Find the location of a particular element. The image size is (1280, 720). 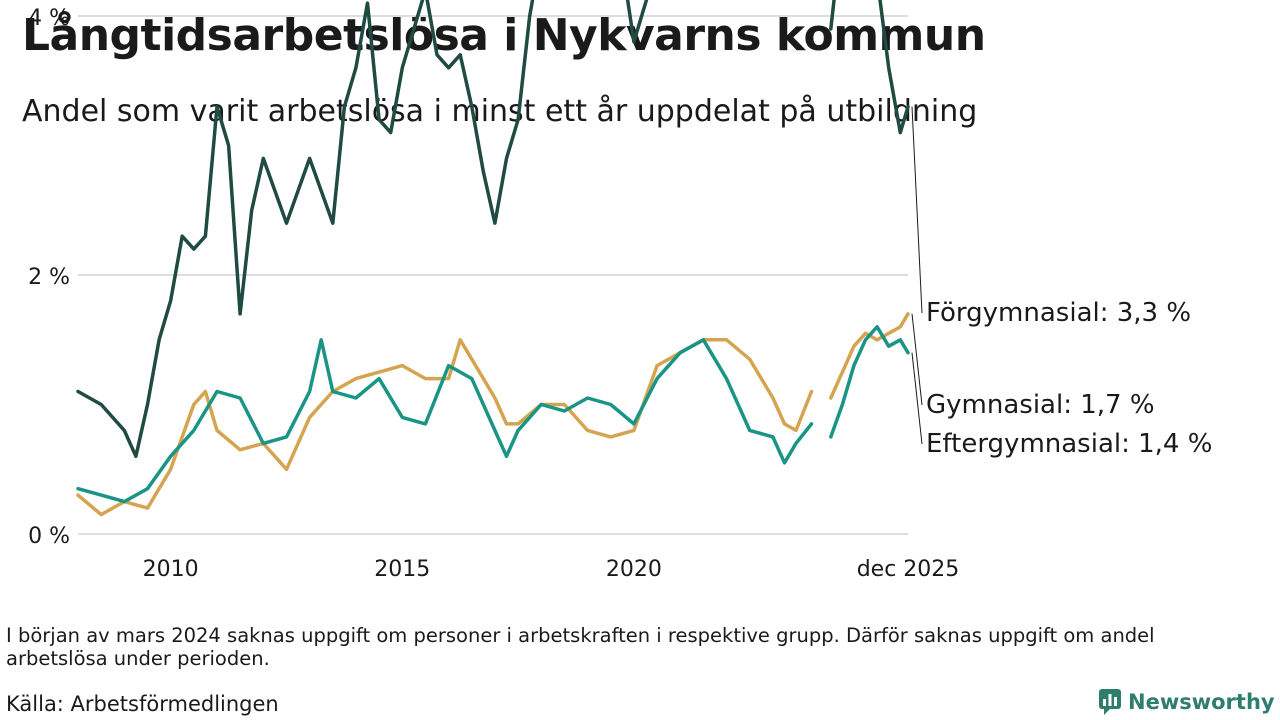

end-label-förgymnasial: Förgymnasial: 3,3 % is located at coordinates (1058, 313).